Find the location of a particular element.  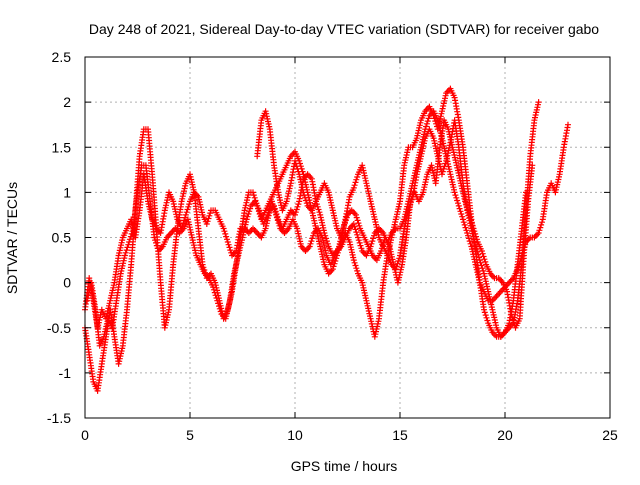

x-tick-label: 10 is located at coordinates (295, 435).